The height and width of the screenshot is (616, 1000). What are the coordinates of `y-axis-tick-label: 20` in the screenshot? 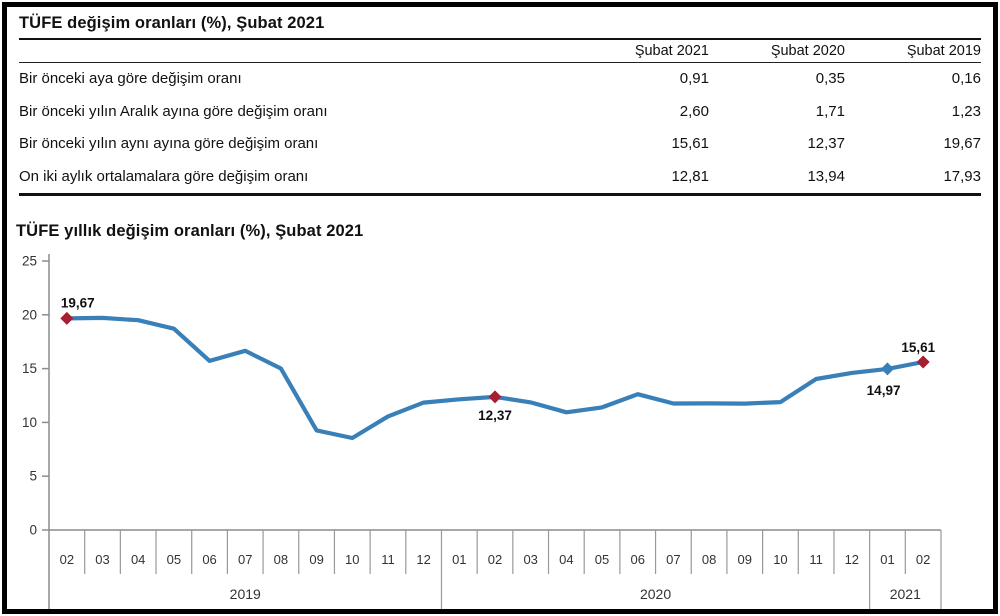 It's located at (29, 314).